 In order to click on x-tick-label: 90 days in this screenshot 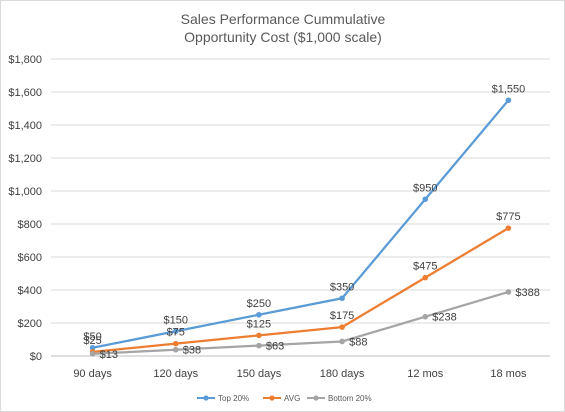, I will do `click(92, 374)`.